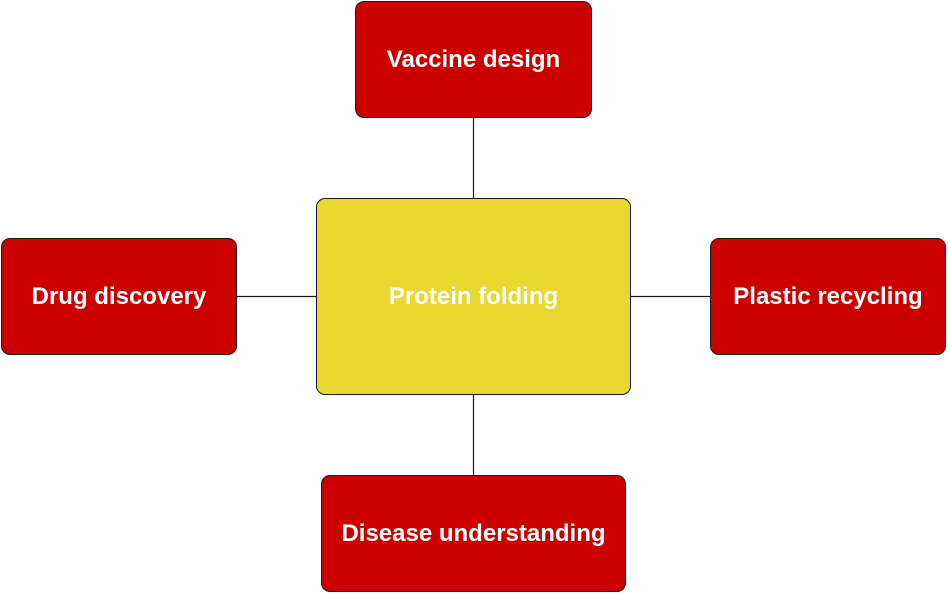  I want to click on center-label: Protein folding, so click(473, 296).